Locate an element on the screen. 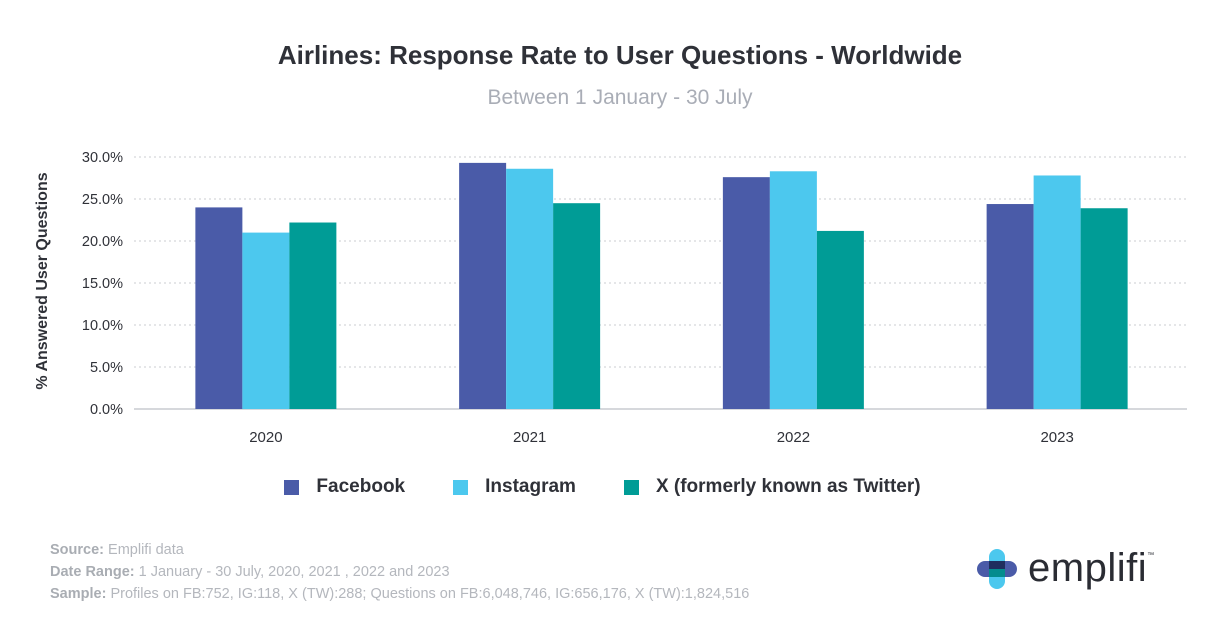  emplifi-logo-icon is located at coordinates (997, 568).